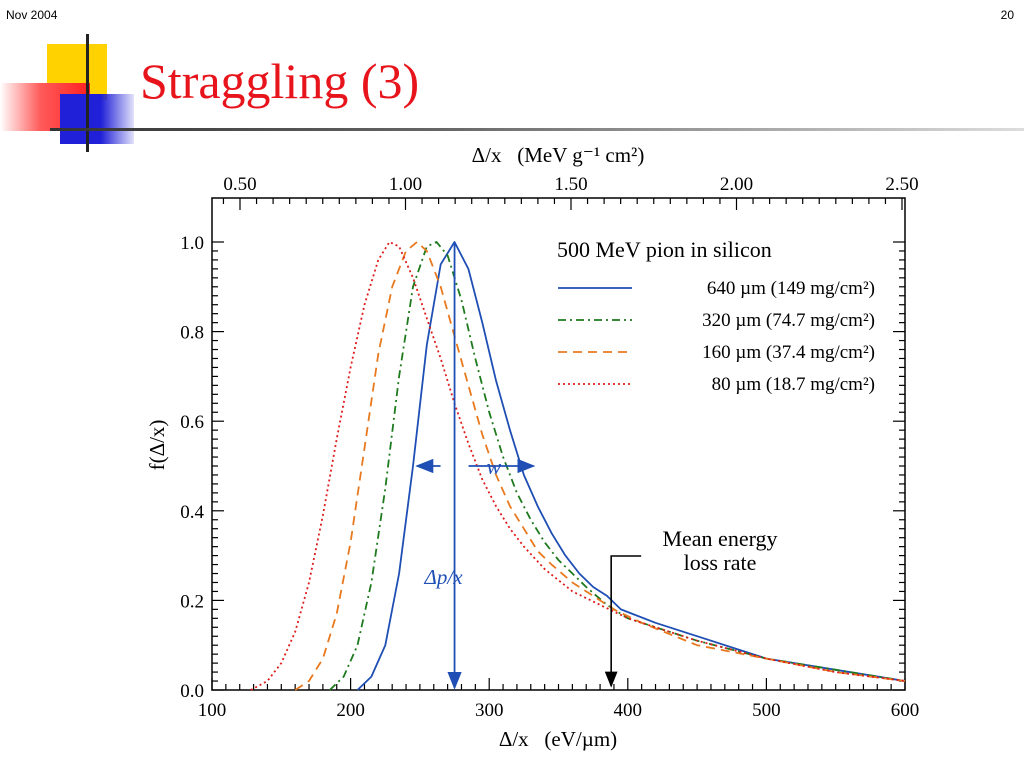 The height and width of the screenshot is (768, 1024). I want to click on top-tick-label: 2.00, so click(736, 184).